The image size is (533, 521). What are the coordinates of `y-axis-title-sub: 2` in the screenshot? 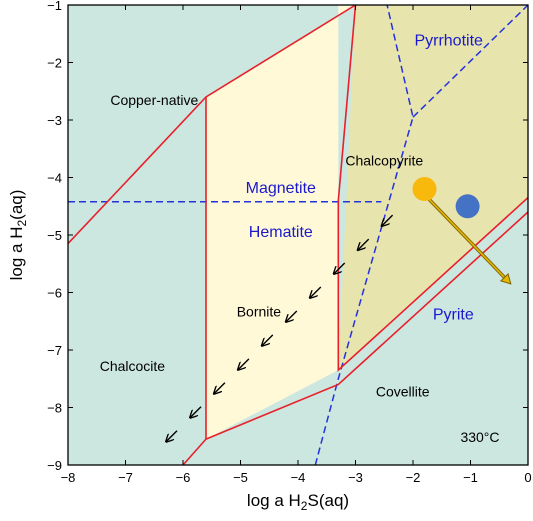 It's located at (22, 223).